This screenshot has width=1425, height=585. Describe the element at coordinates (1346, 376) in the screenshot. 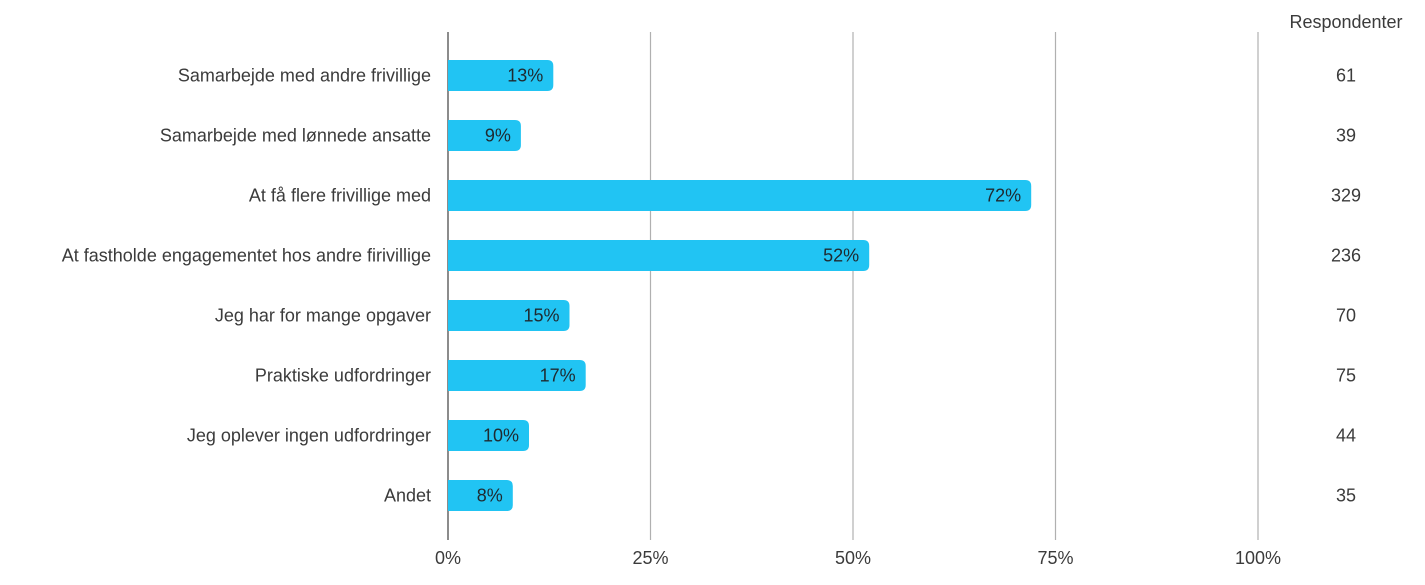

I see `respondent-count: 75` at that location.